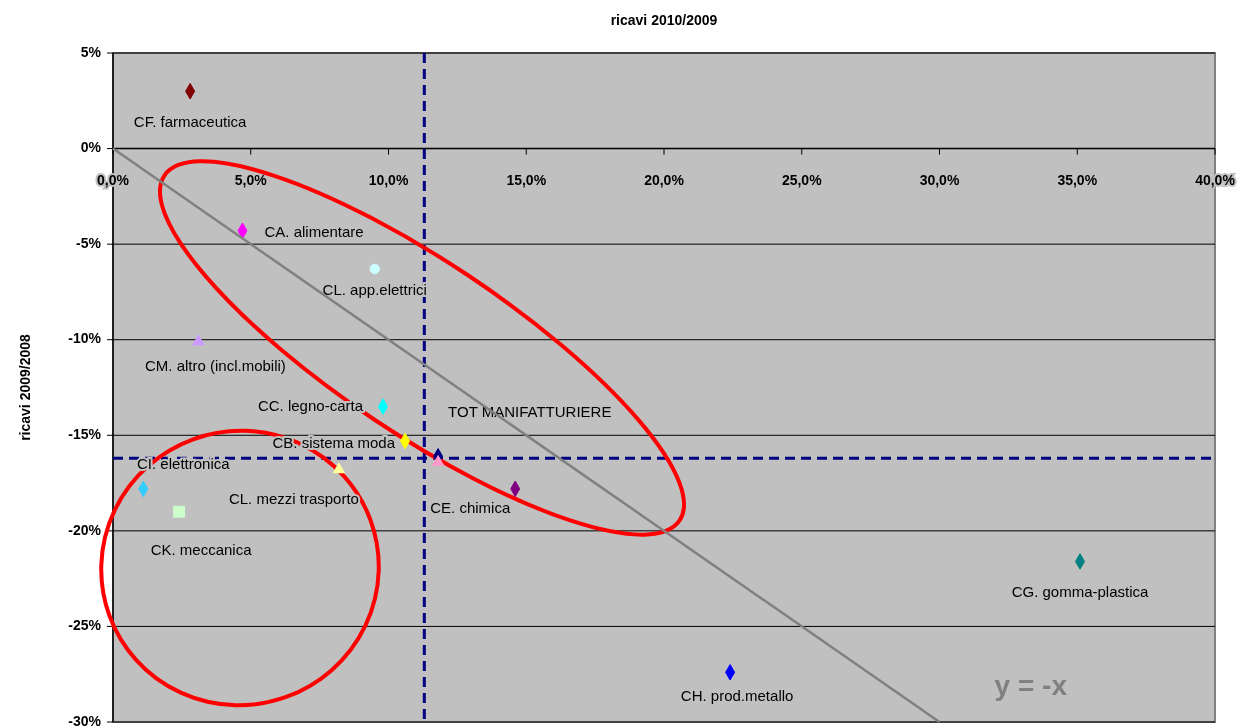 The height and width of the screenshot is (726, 1251). What do you see at coordinates (470, 507) in the screenshot?
I see `series-label: CE. chimica` at bounding box center [470, 507].